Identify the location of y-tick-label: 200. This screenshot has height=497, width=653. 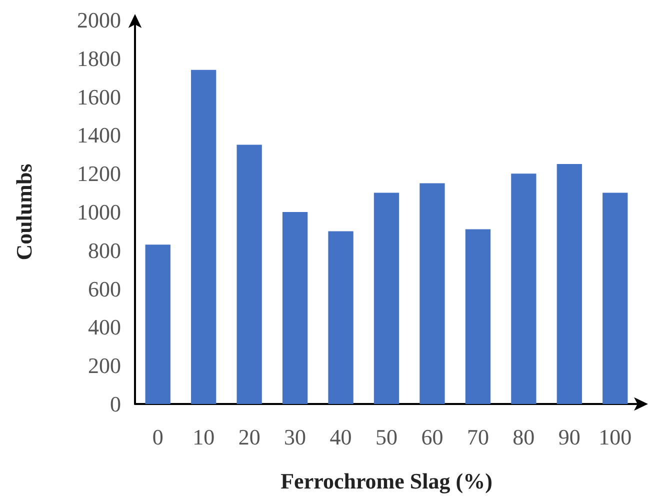
(104, 365).